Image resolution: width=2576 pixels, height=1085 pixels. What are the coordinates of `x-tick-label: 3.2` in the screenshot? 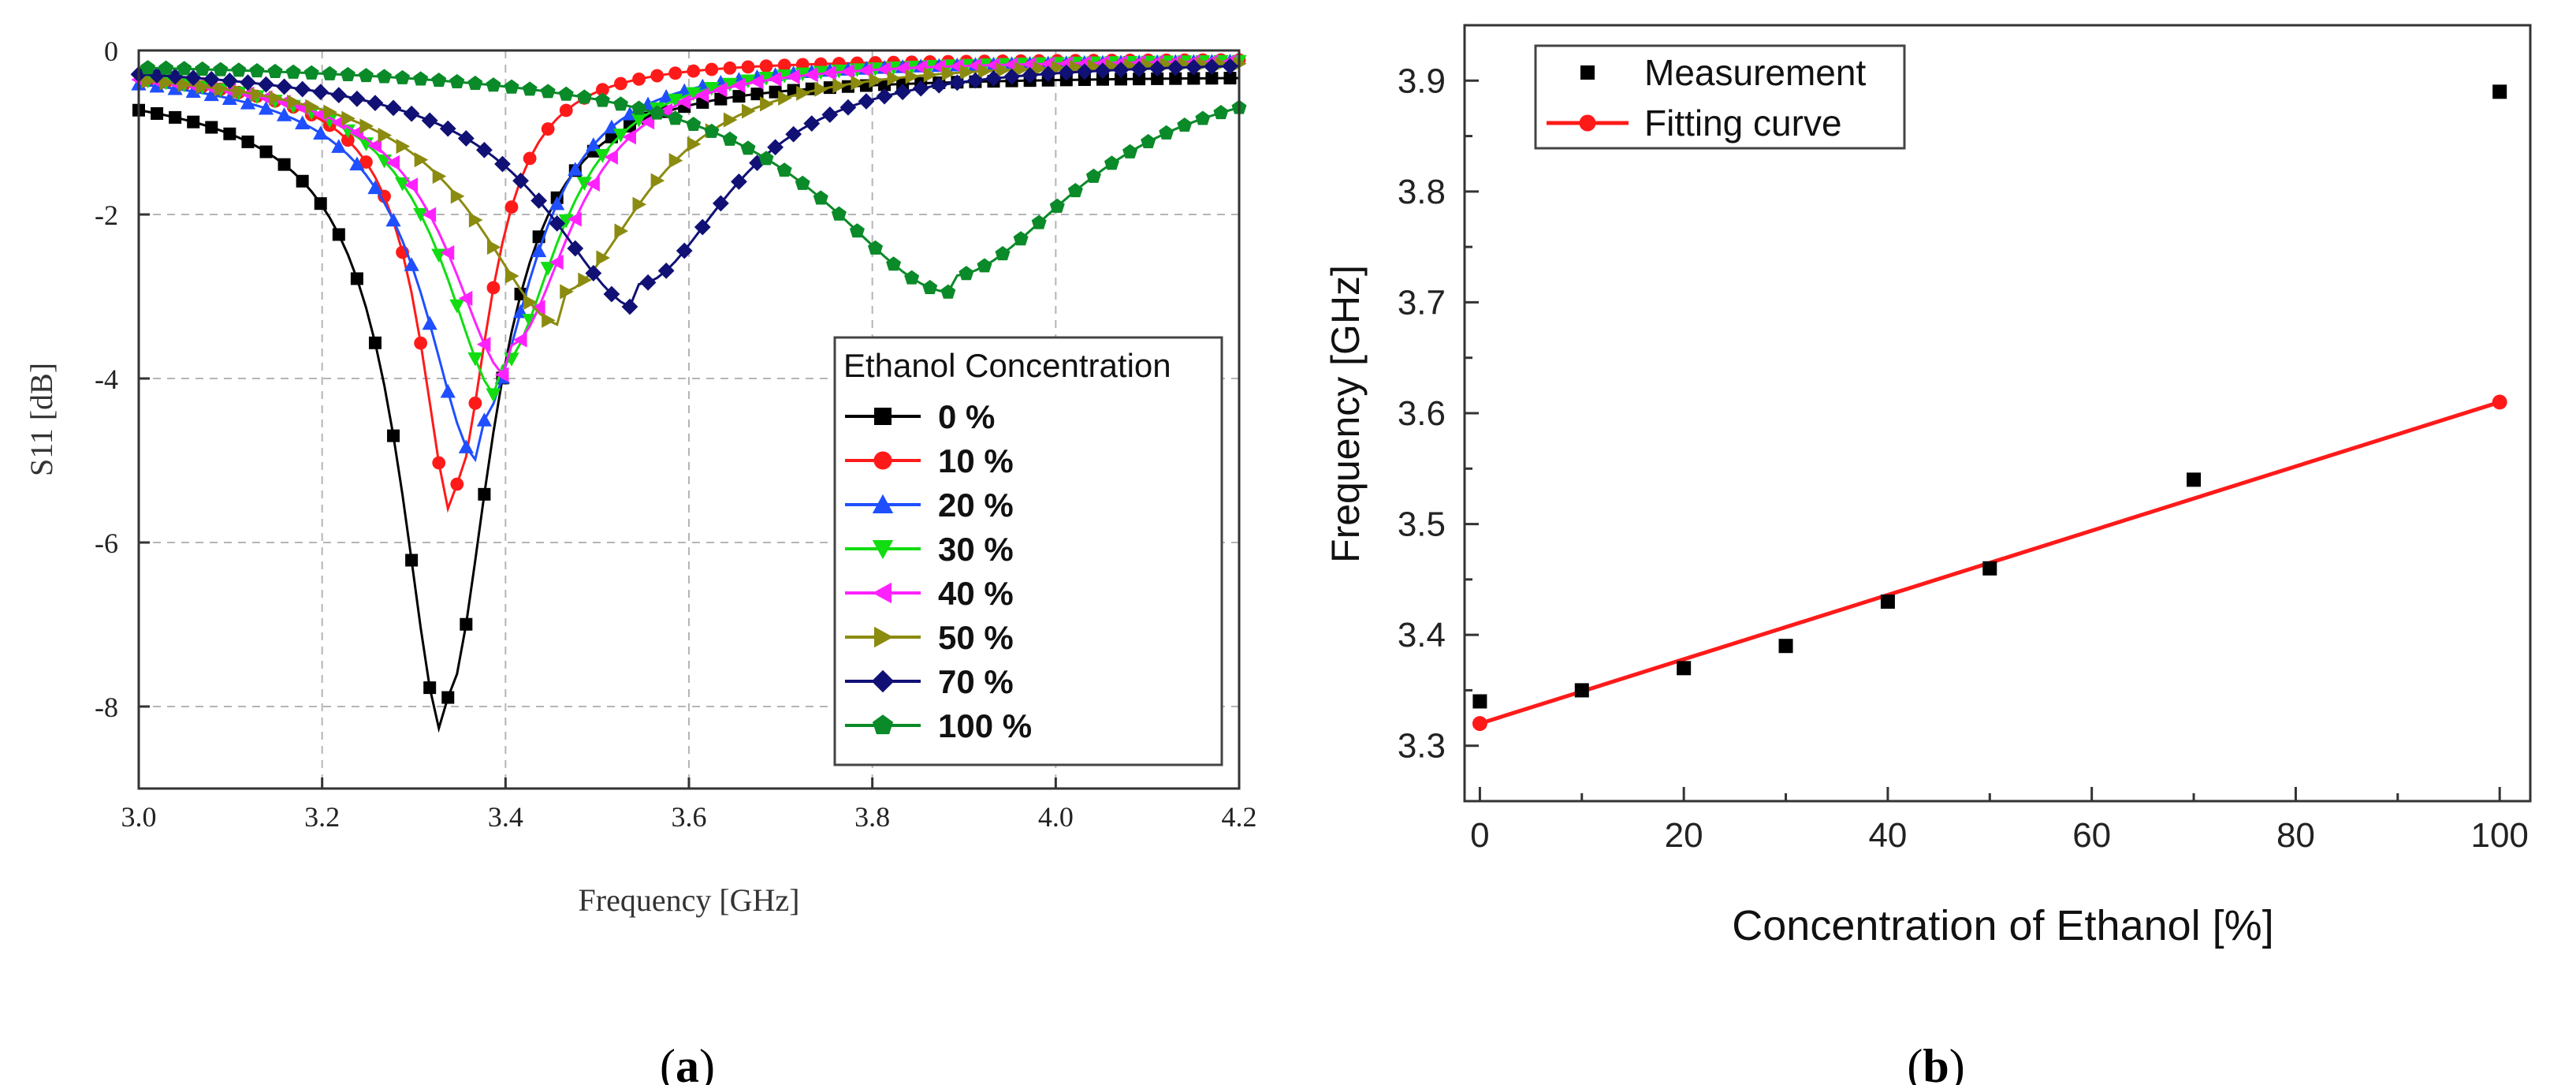 It's located at (322, 817).